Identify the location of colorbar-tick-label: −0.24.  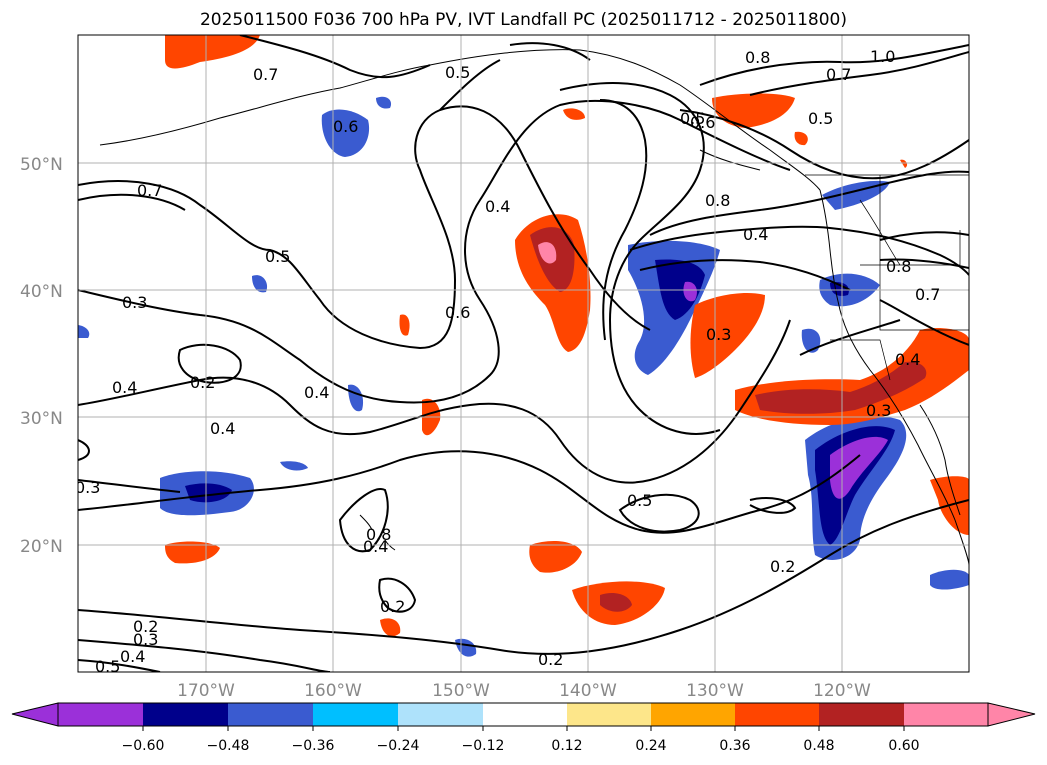
(398, 746).